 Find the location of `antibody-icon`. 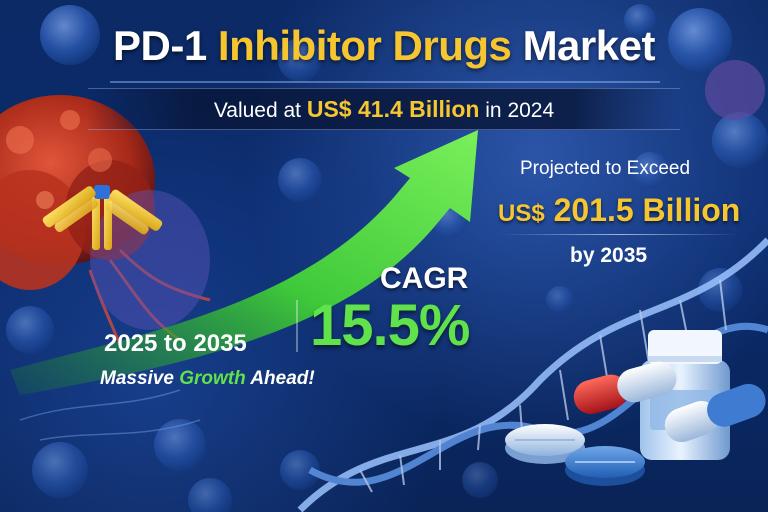

antibody-icon is located at coordinates (102, 217).